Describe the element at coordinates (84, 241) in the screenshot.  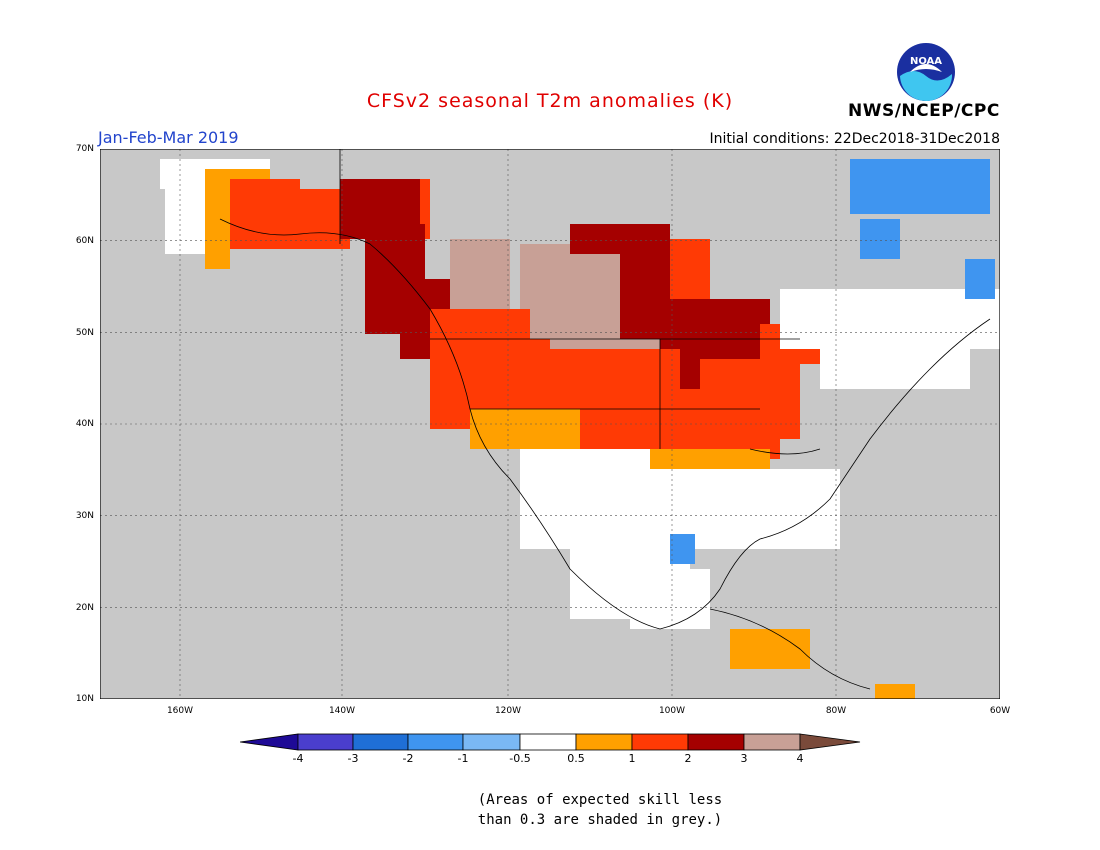
I see `lat-label-60n: 60N` at that location.